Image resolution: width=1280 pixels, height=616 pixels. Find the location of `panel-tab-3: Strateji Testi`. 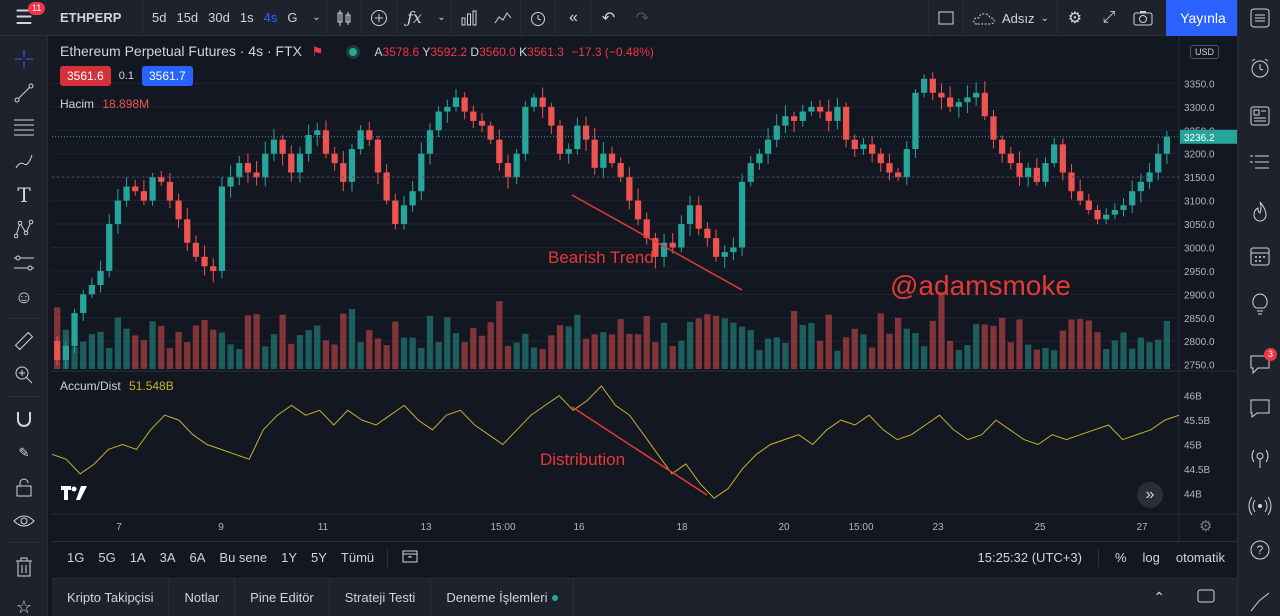

panel-tab-3: Strateji Testi is located at coordinates (381, 597).